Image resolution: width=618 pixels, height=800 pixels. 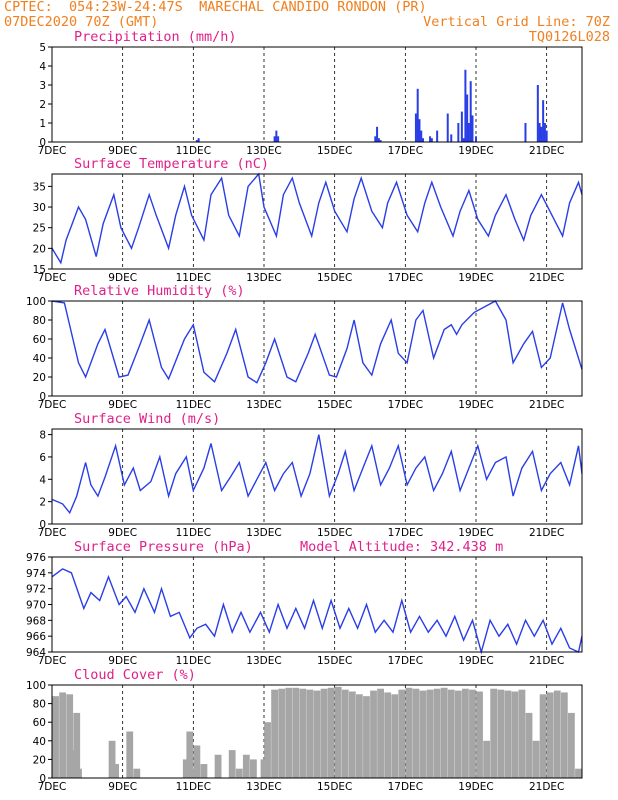 I want to click on model-code-label: TQ0126L028, so click(x=569, y=37).